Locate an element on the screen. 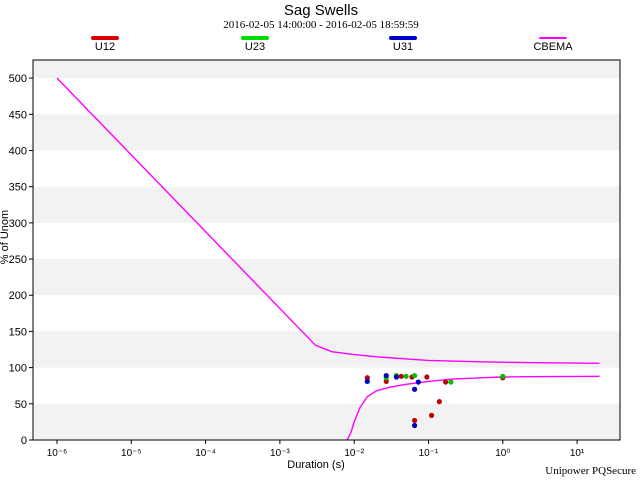 The width and height of the screenshot is (642, 481). legend-swatch-u31 is located at coordinates (403, 38).